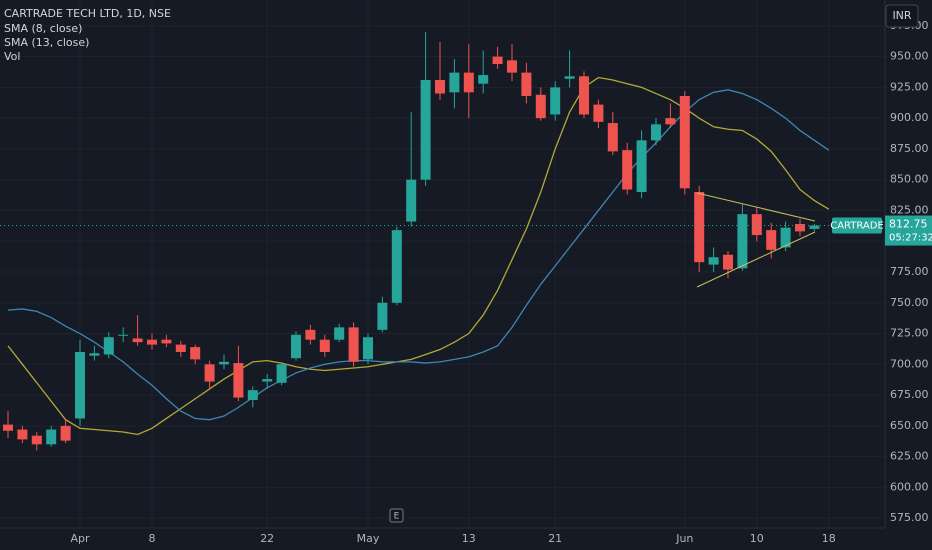 The image size is (932, 550). Describe the element at coordinates (80, 538) in the screenshot. I see `x-tick-label: Apr` at that location.